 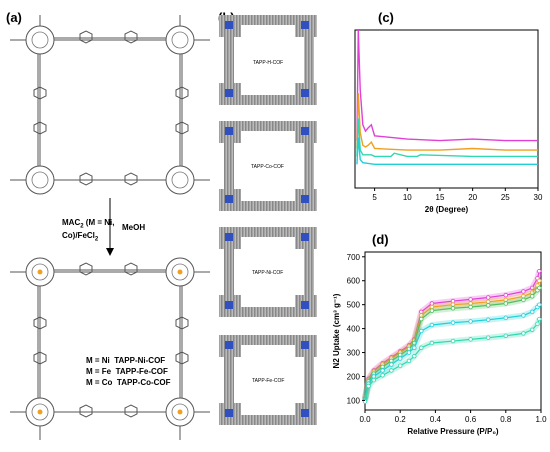 What do you see at coordinates (505, 197) in the screenshot?
I see `x-tick-label: 25` at bounding box center [505, 197].